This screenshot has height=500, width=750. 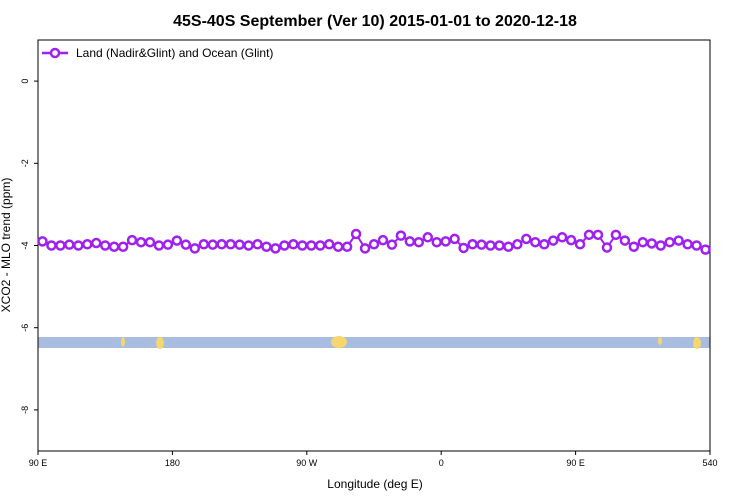 What do you see at coordinates (25, 81) in the screenshot?
I see `y-tick-label: 0` at bounding box center [25, 81].